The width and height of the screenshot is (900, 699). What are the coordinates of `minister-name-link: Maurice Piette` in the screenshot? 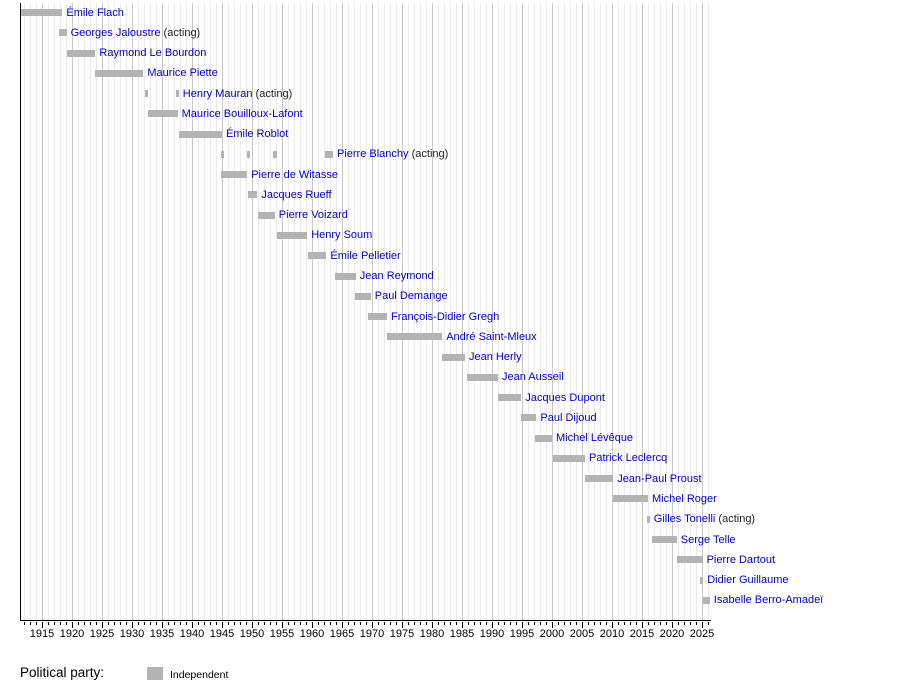 It's located at (182, 73).